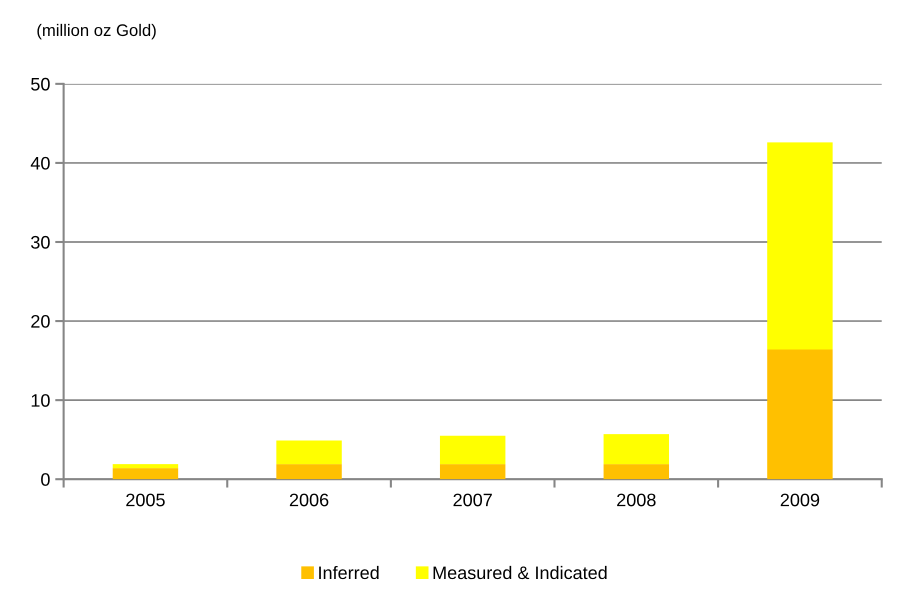  What do you see at coordinates (40, 84) in the screenshot?
I see `y-tick-label: 50` at bounding box center [40, 84].